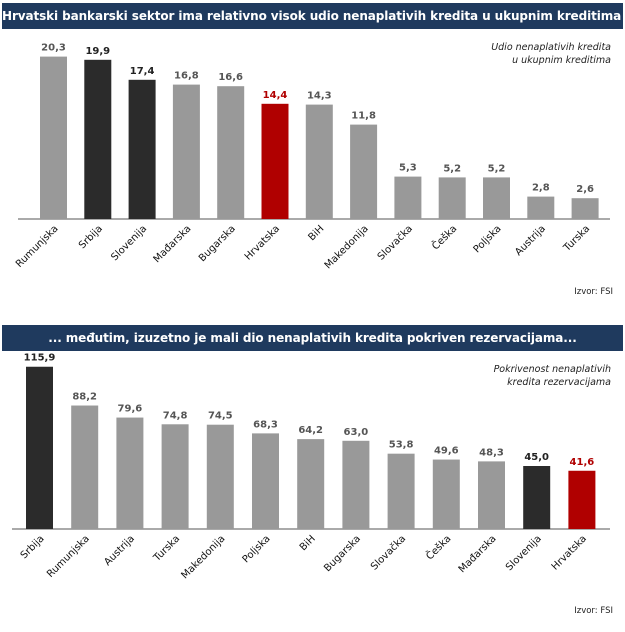 The image size is (625, 632). What do you see at coordinates (97, 51) in the screenshot?
I see `data-label: 19,9` at bounding box center [97, 51].